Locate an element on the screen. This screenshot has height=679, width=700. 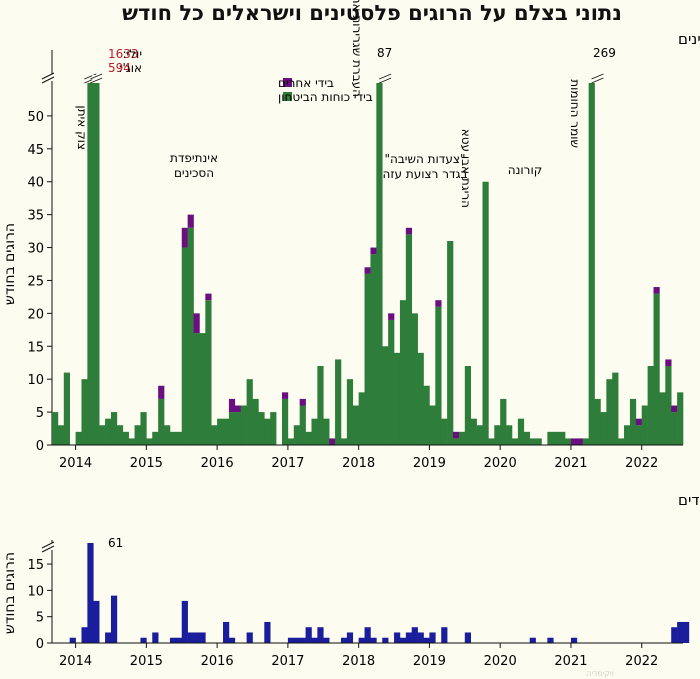
x-tick-label: 2018 is located at coordinates (358, 463).